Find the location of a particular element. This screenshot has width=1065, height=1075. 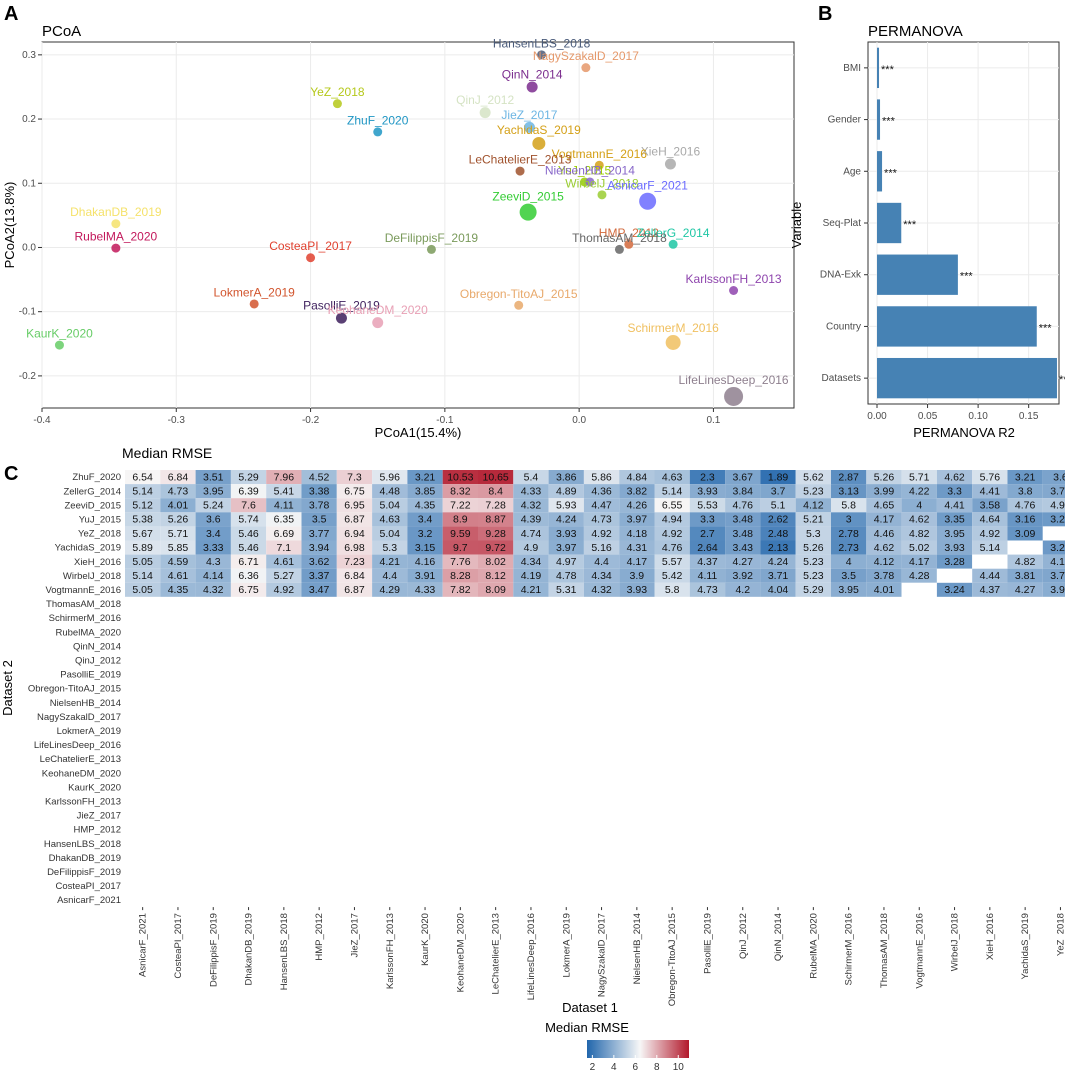

heatmap-cell-value: 10.53 is located at coordinates (460, 477).